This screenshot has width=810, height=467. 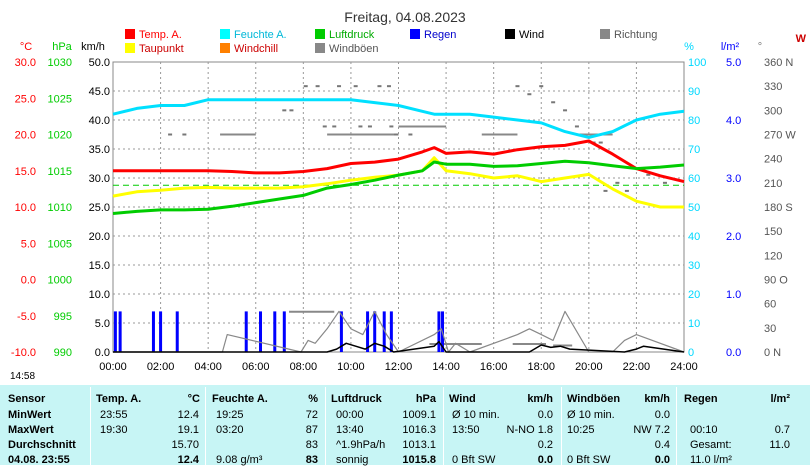 I want to click on wind-tick-label: 0.0, so click(x=102, y=353).